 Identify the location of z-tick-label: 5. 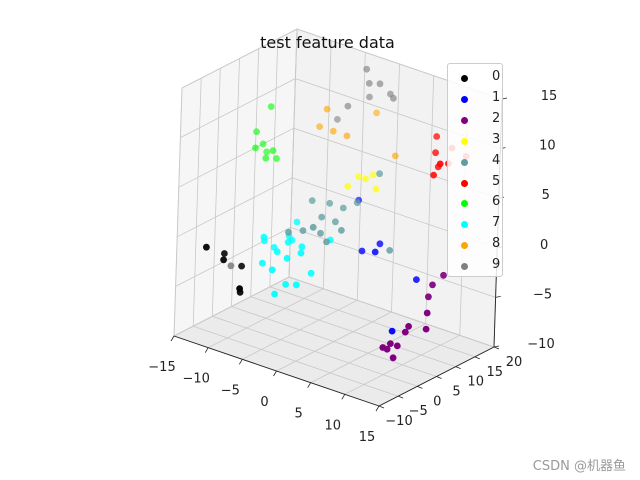
(546, 195).